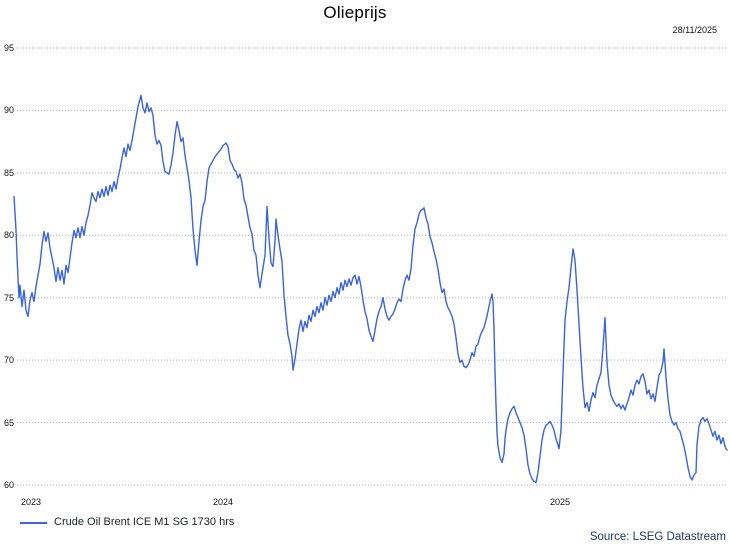 This screenshot has width=730, height=552. Describe the element at coordinates (8, 297) in the screenshot. I see `y-axis-label: 75` at that location.